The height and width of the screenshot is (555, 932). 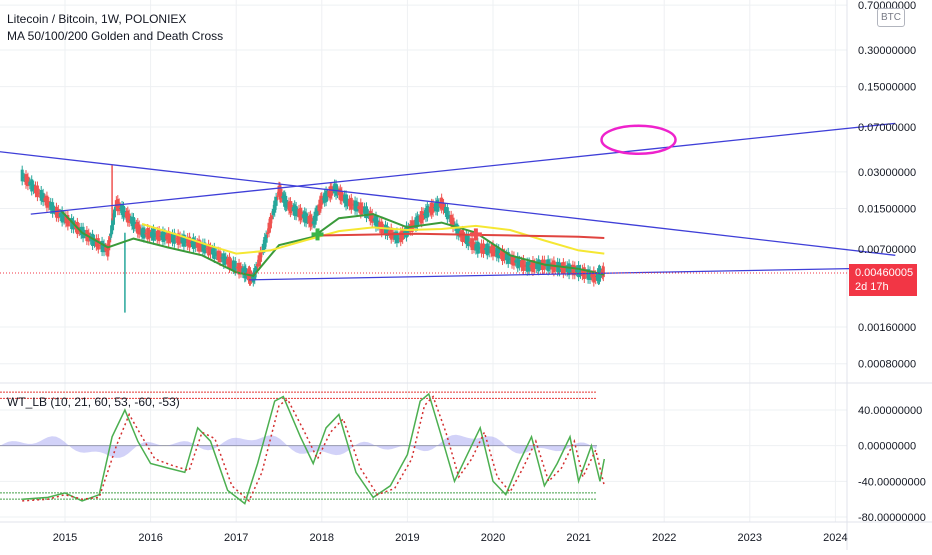 What do you see at coordinates (236, 538) in the screenshot?
I see `time-axis-label: 2017` at bounding box center [236, 538].